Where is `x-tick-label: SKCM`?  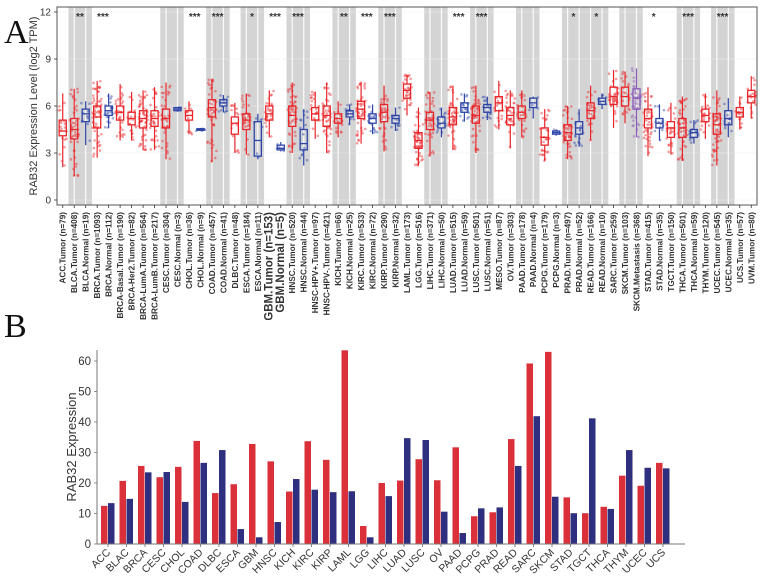
x-tick-label: SKCM is located at coordinates (542, 562).